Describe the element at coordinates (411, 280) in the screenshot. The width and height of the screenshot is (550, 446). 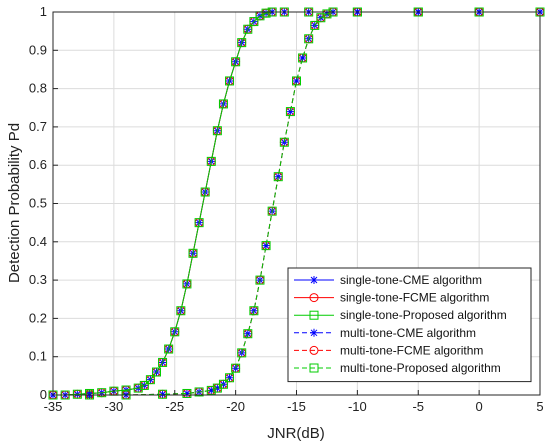
I see `legend-label: single-tone-CME algorithm` at that location.